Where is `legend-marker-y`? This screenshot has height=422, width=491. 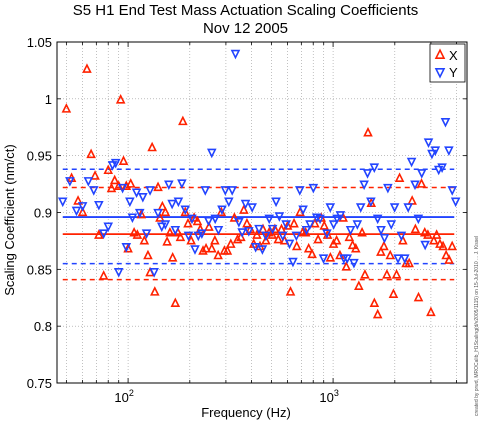 legend-marker-y is located at coordinates (440, 73).